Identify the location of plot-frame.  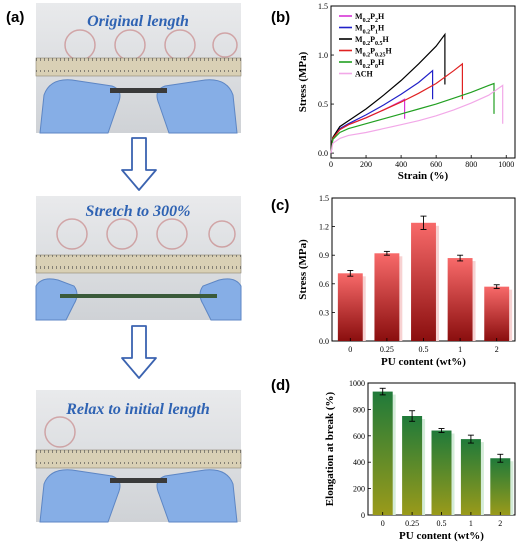
(423, 82).